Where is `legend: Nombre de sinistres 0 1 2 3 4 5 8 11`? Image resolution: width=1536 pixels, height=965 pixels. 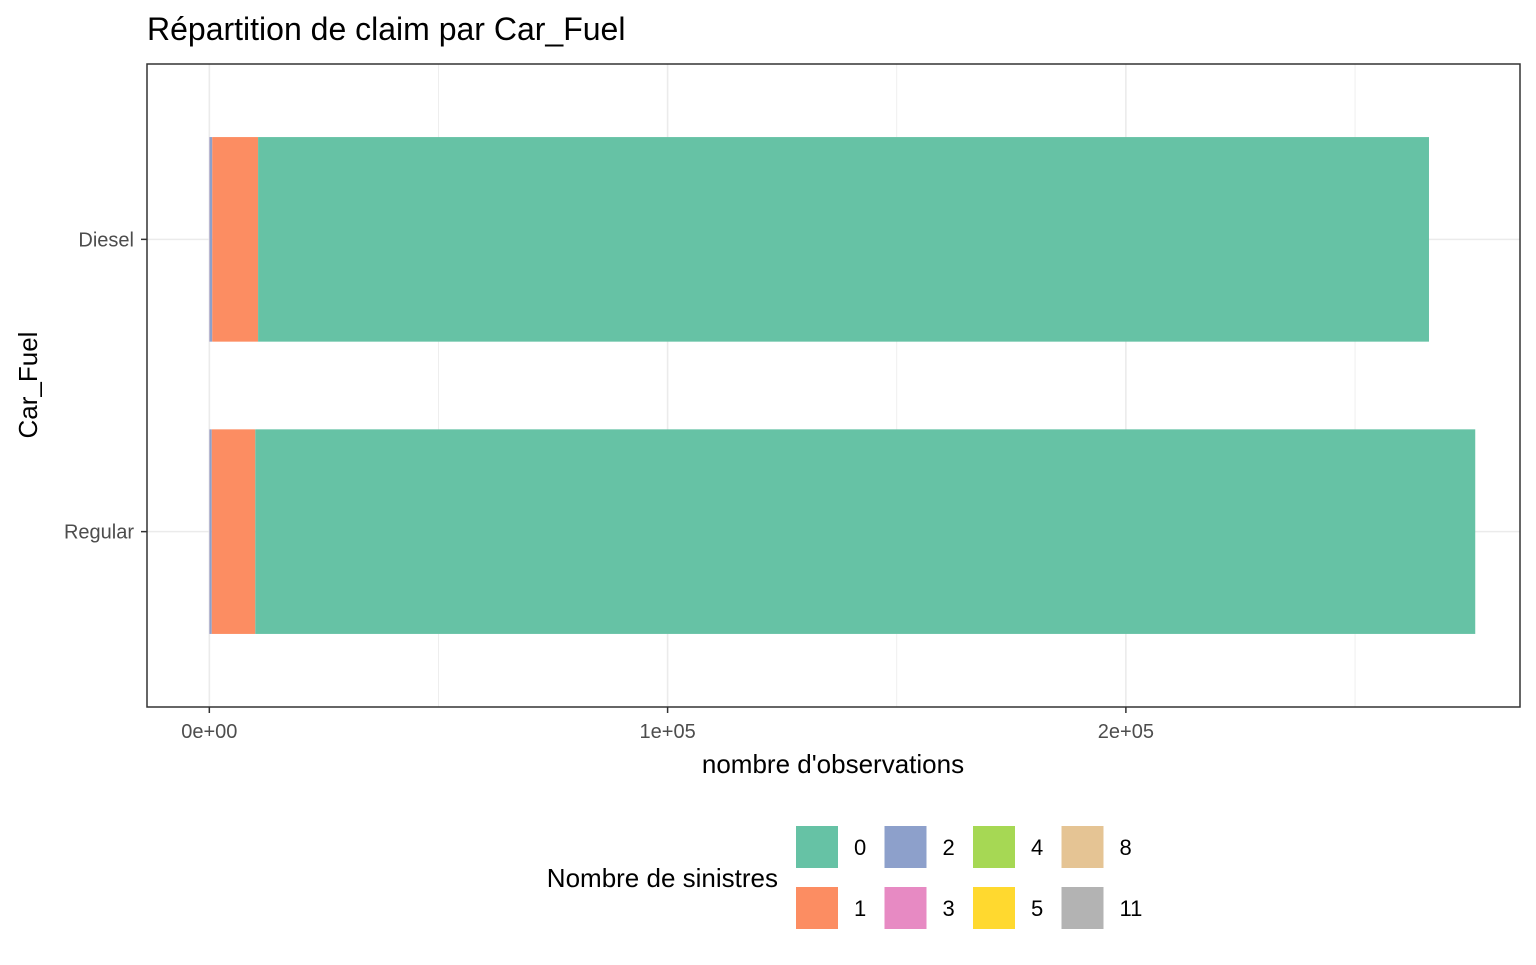
legend: Nombre de sinistres 0 1 2 3 4 5 8 11 is located at coordinates (845, 877).